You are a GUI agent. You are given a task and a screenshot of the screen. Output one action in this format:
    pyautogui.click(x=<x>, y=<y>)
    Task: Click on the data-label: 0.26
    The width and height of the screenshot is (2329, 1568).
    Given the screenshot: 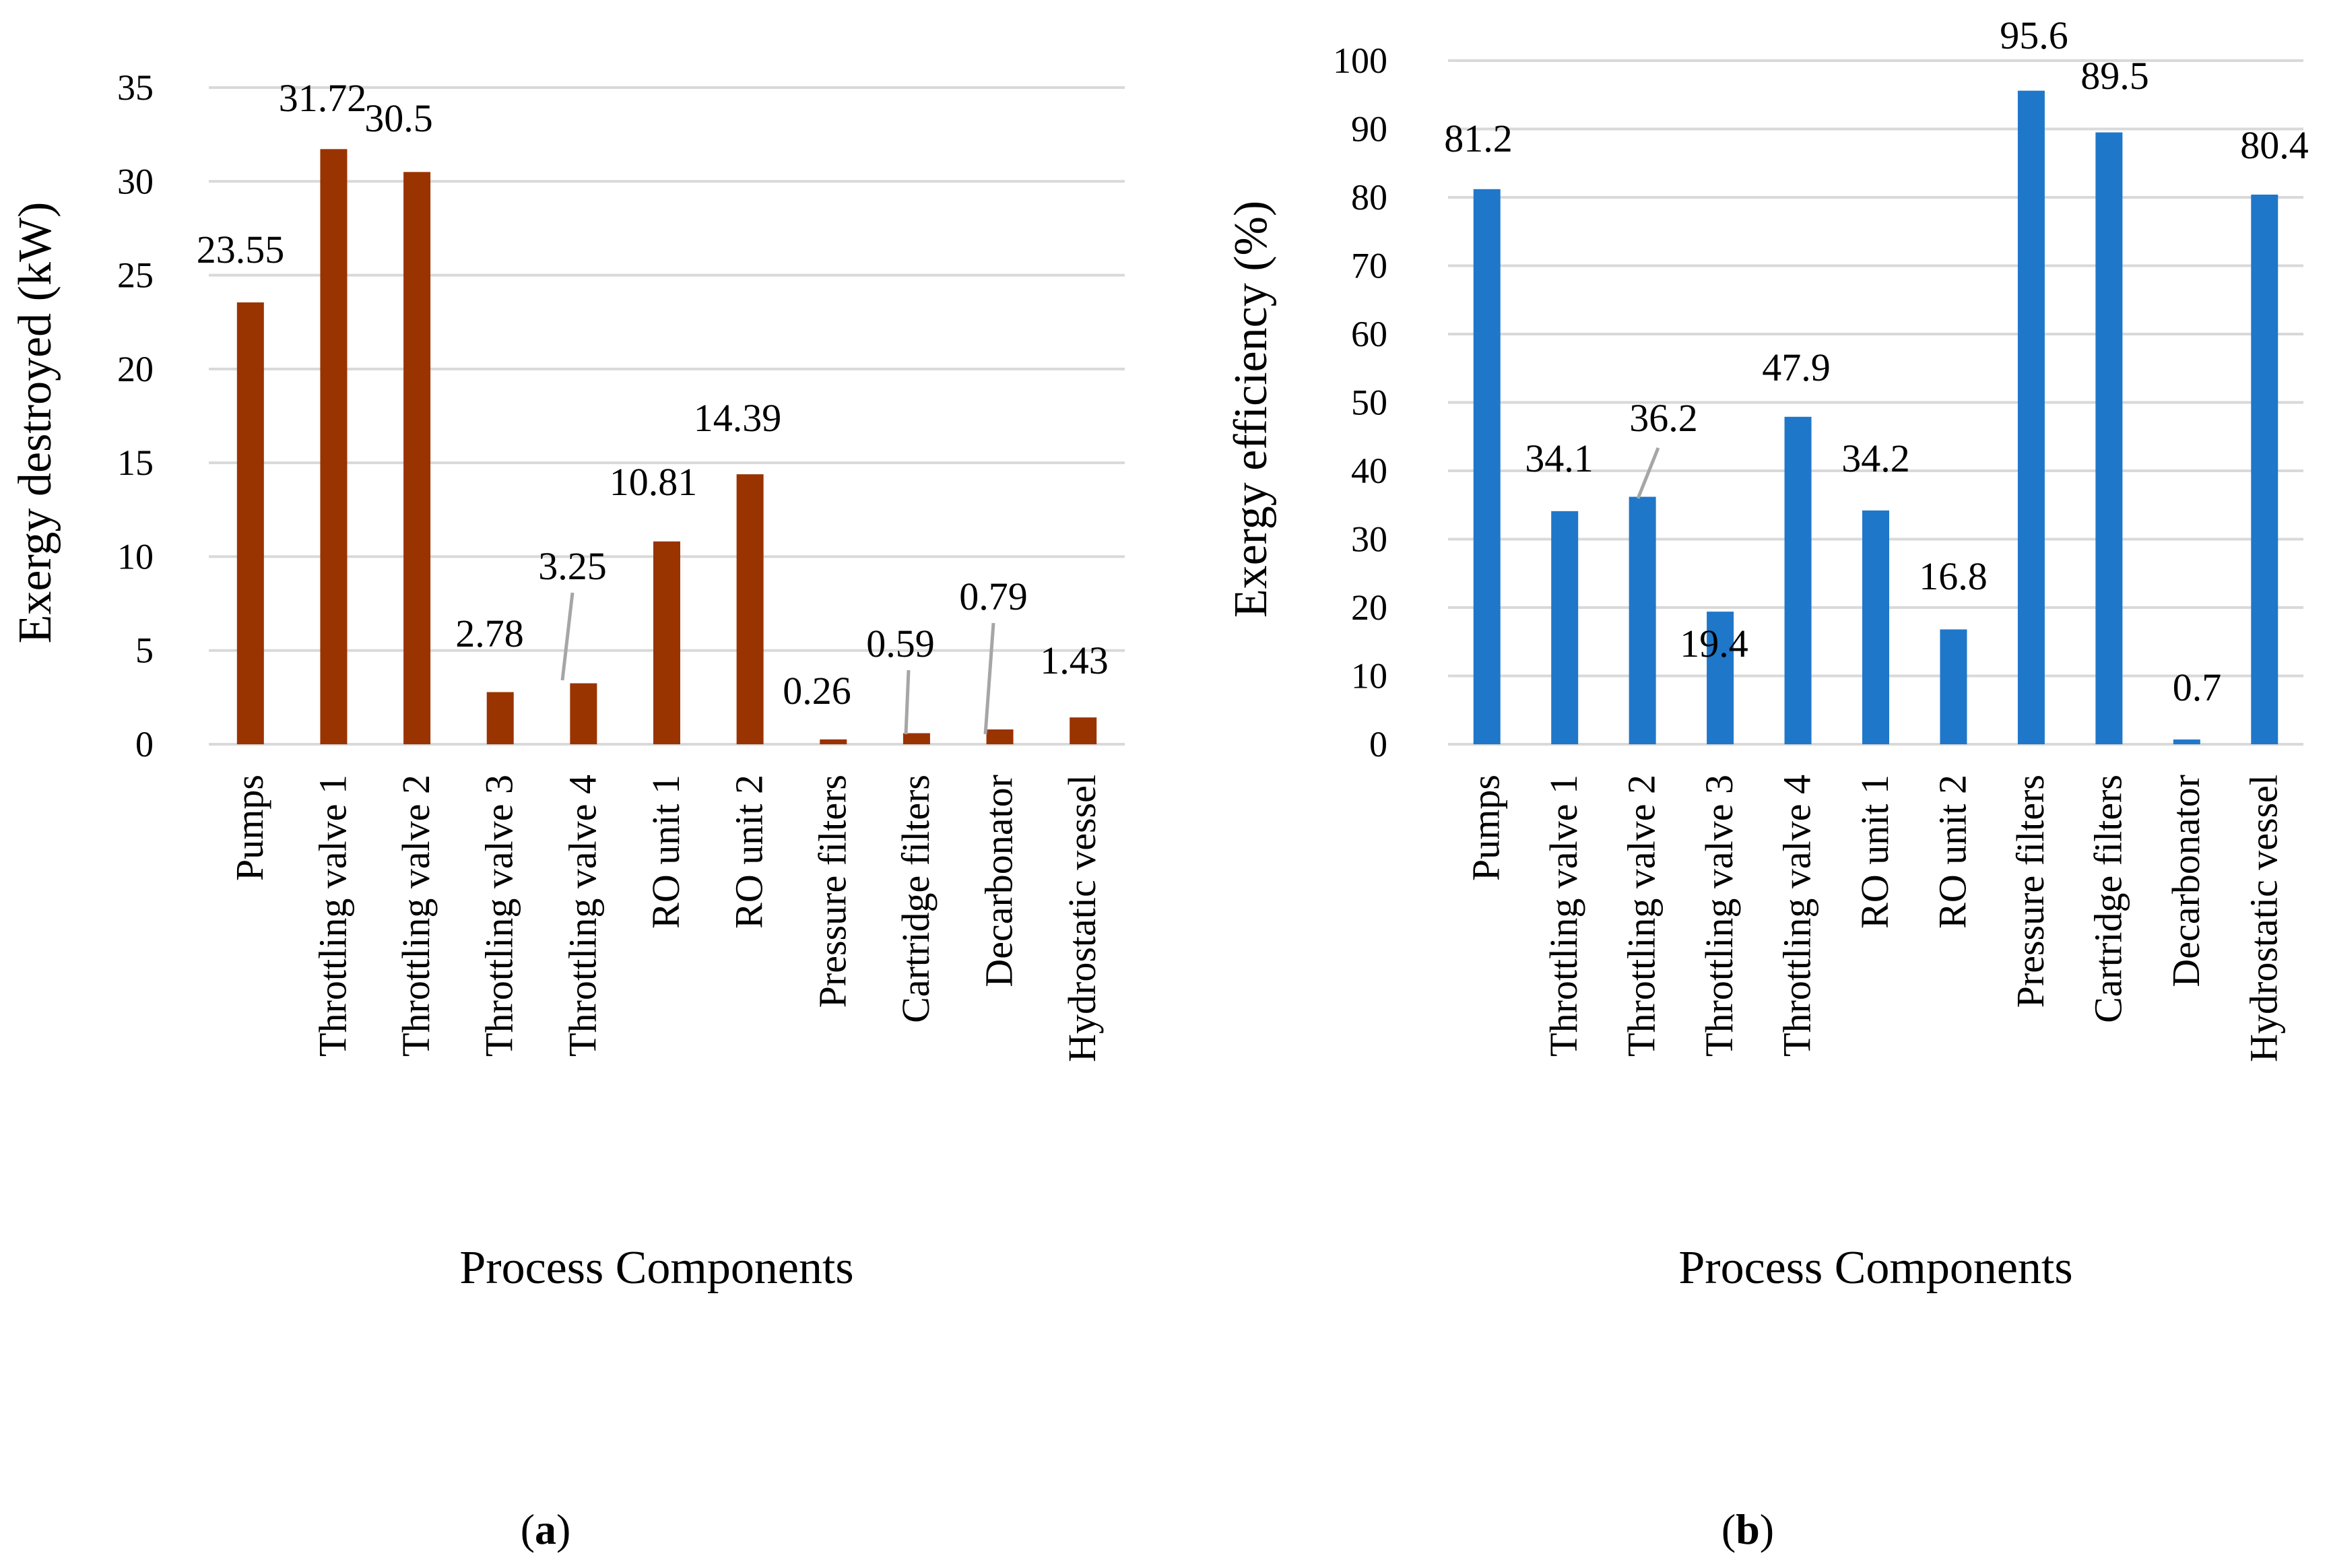 What is the action you would take?
    pyautogui.click(x=817, y=691)
    